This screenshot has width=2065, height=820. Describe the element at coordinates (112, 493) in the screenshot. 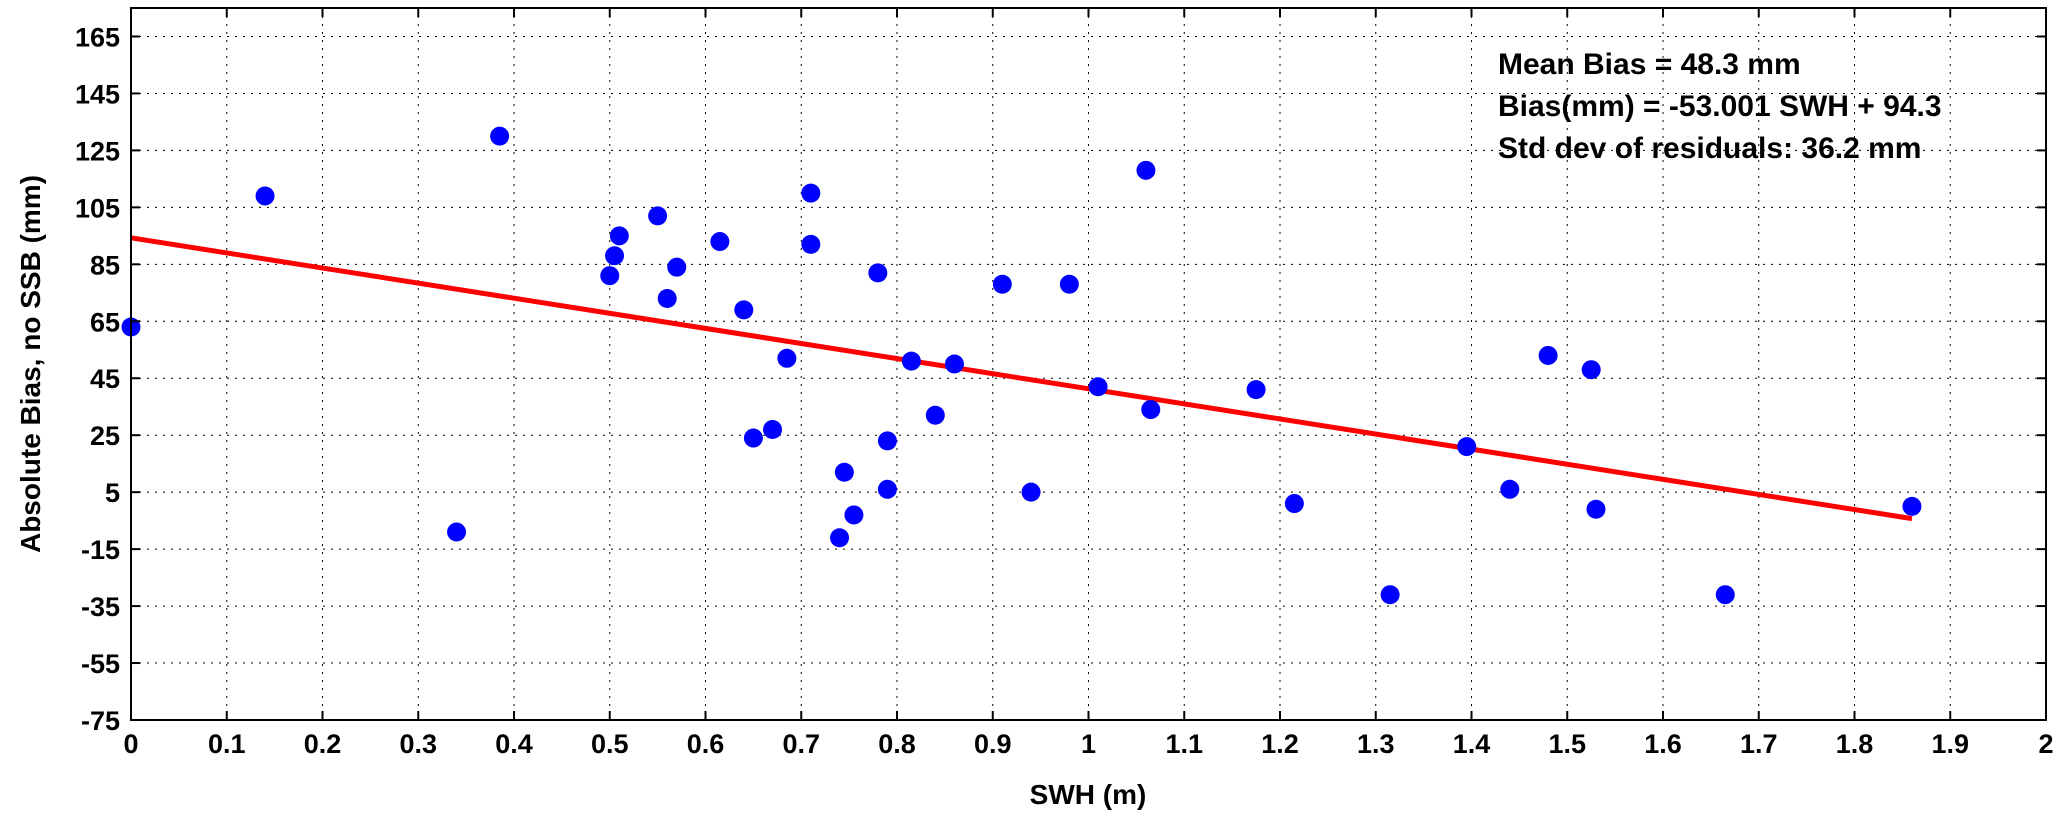

I see `y-tick-label: 5` at that location.